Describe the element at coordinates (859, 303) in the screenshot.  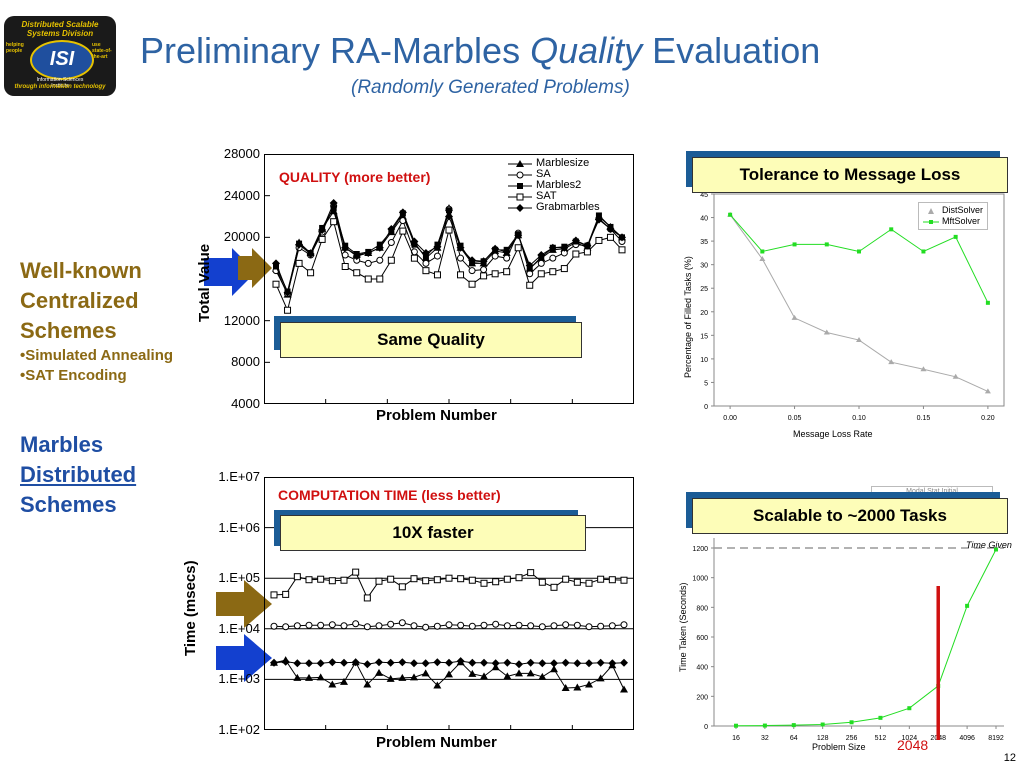
I see `tolerance-series-distsolver` at that location.